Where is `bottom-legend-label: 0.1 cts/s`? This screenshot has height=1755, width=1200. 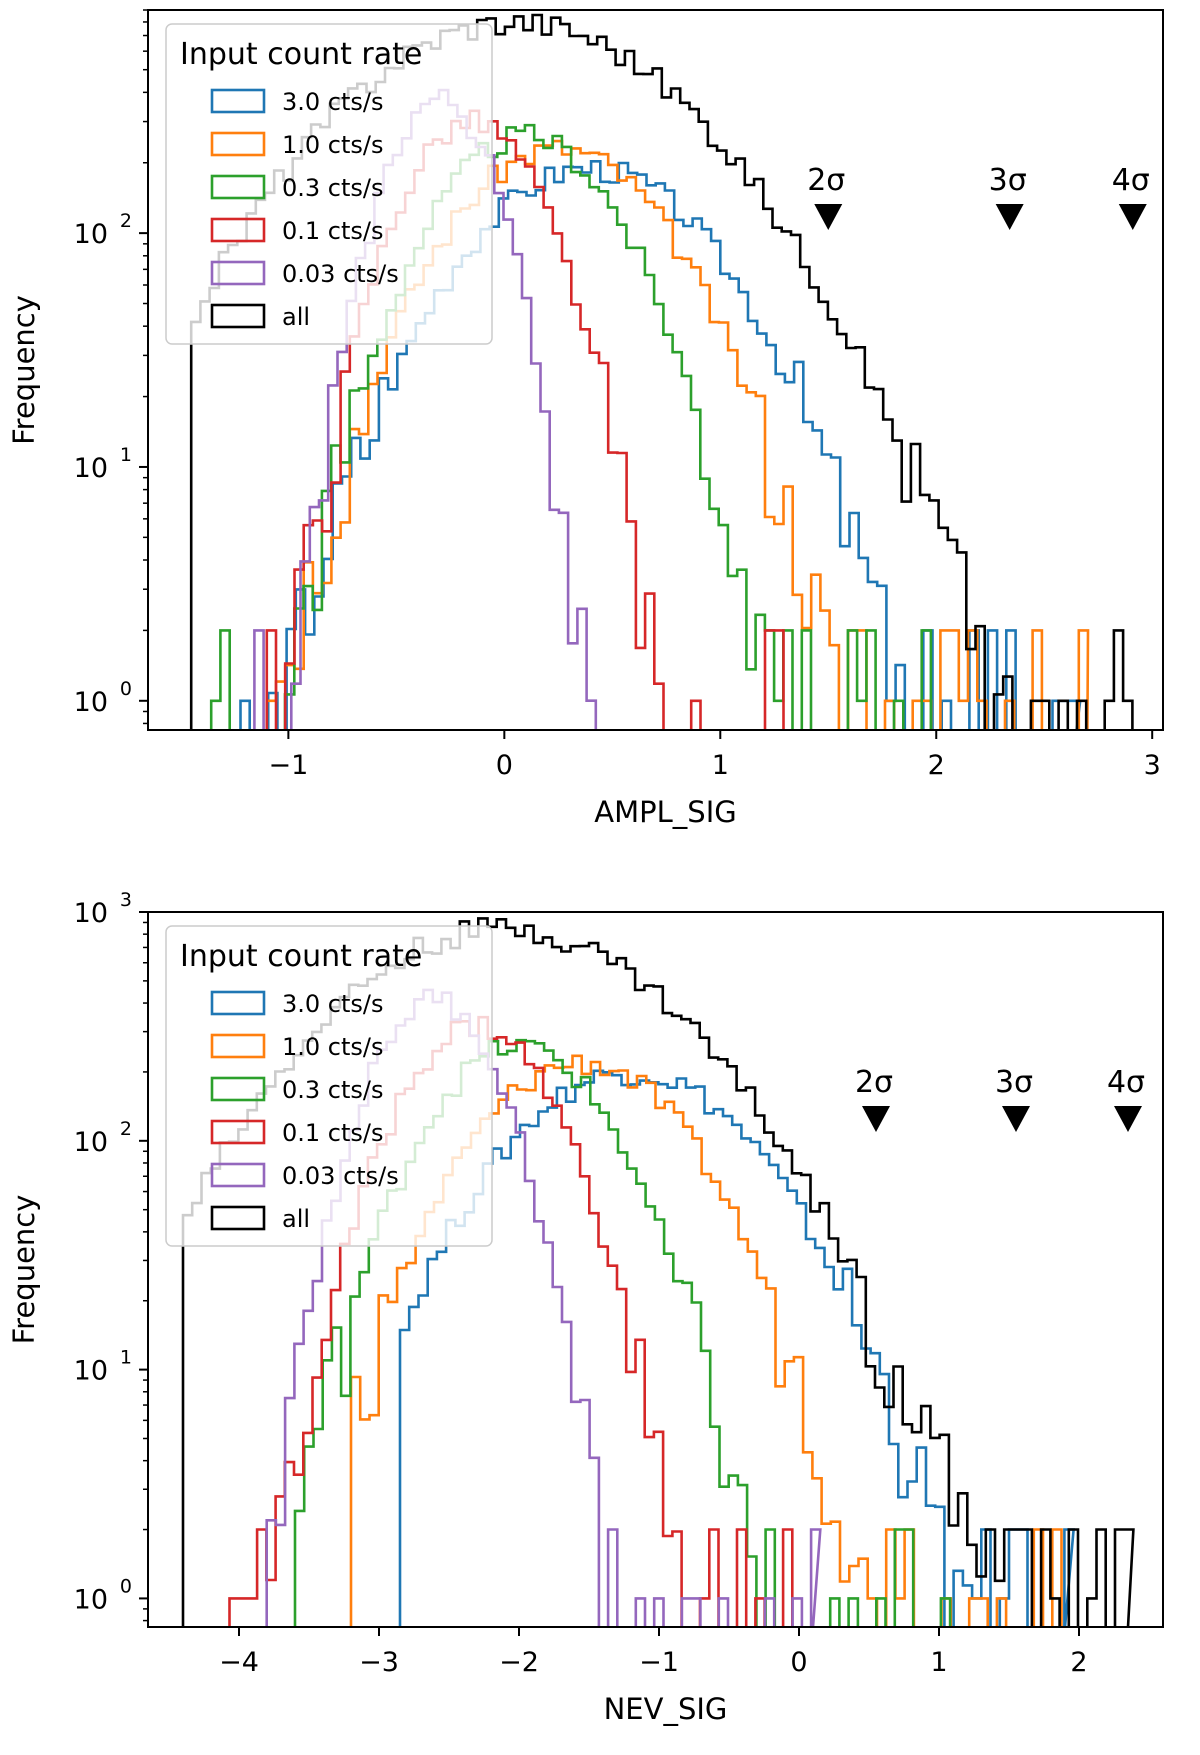
bottom-legend-label: 0.1 cts/s is located at coordinates (333, 1133).